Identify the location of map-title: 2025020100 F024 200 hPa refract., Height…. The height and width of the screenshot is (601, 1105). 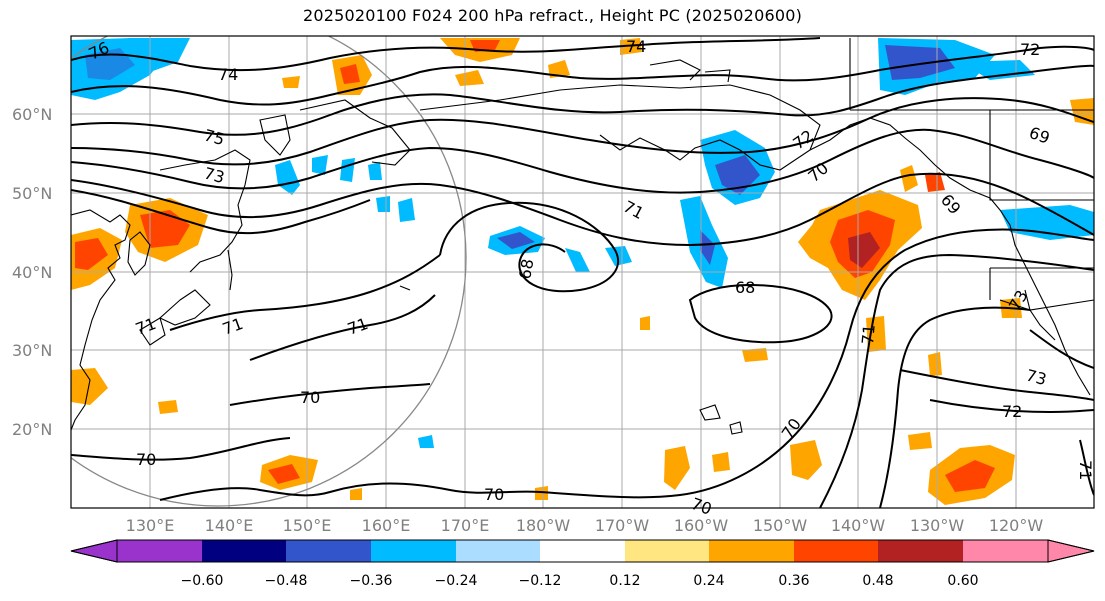
(552, 15).